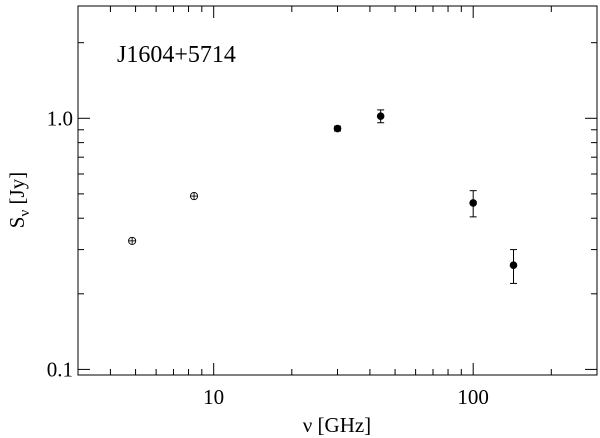 The height and width of the screenshot is (438, 600). I want to click on x-tick-label: 10, so click(213, 397).